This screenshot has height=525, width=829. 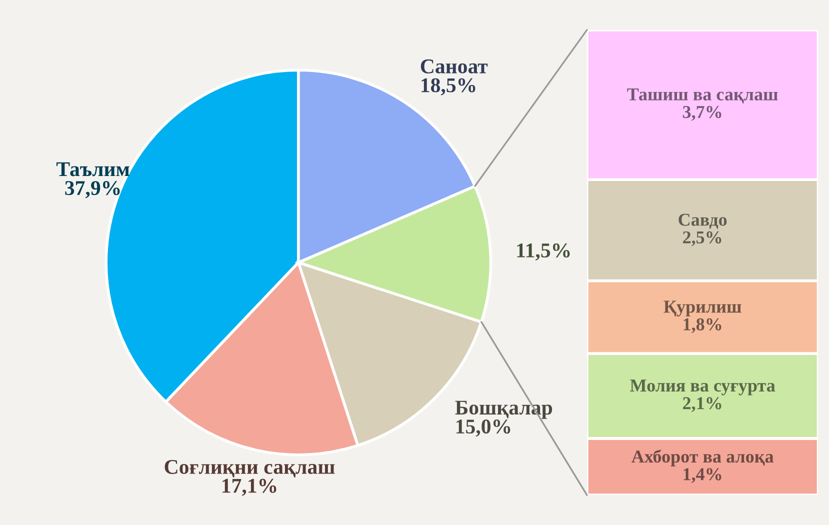 I want to click on slice-label: Таълим, so click(x=93, y=169).